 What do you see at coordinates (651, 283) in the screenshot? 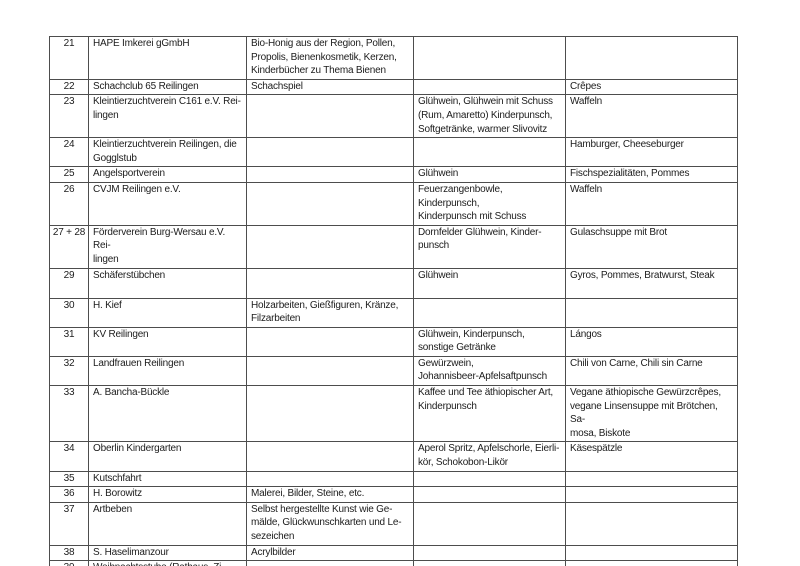
I see `table-cell: Gyros, Pommes, Bratwurst, Steak` at bounding box center [651, 283].